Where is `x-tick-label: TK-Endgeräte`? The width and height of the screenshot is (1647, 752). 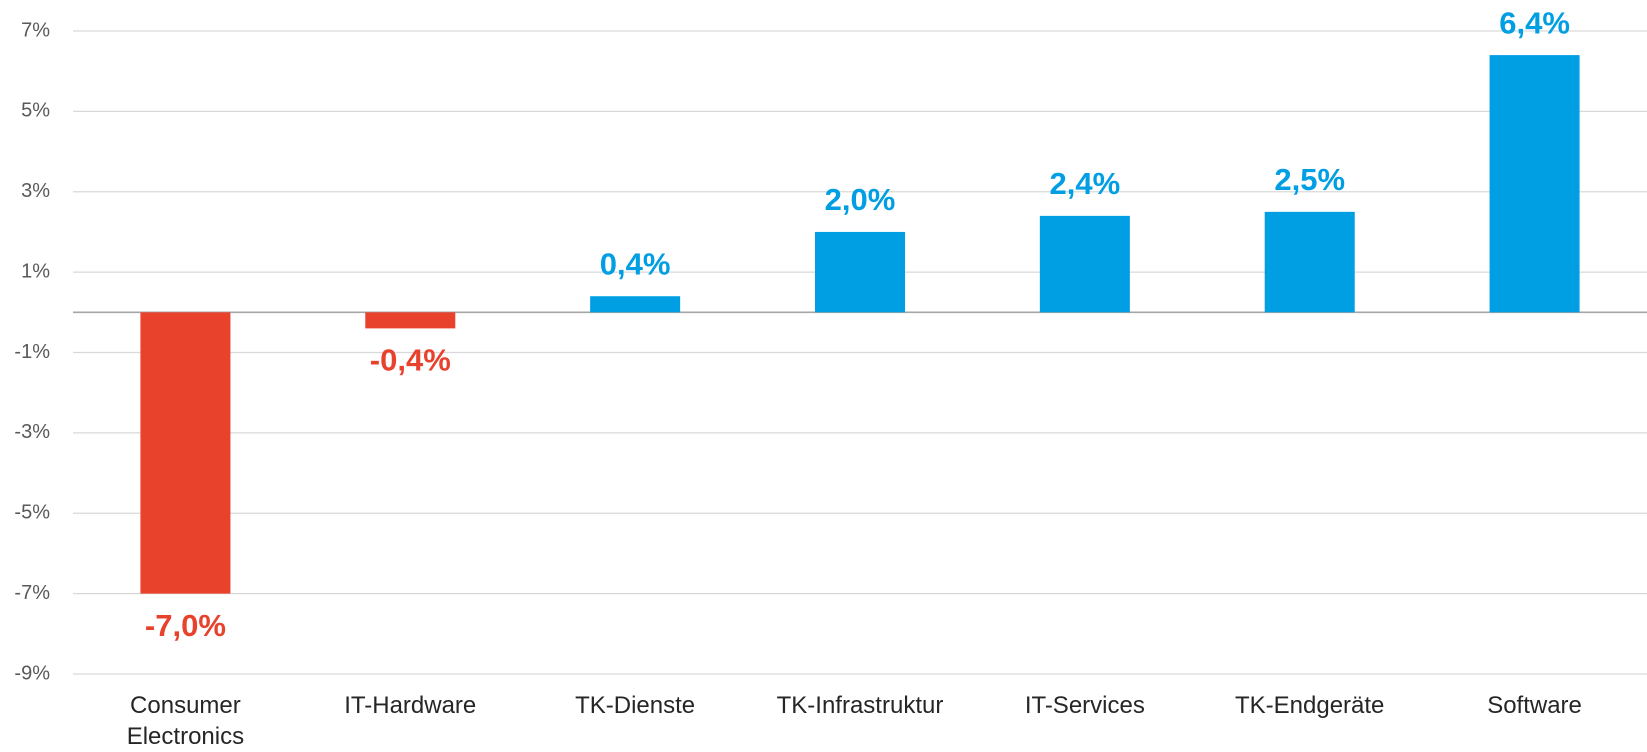
x-tick-label: TK-Endgeräte is located at coordinates (1309, 705).